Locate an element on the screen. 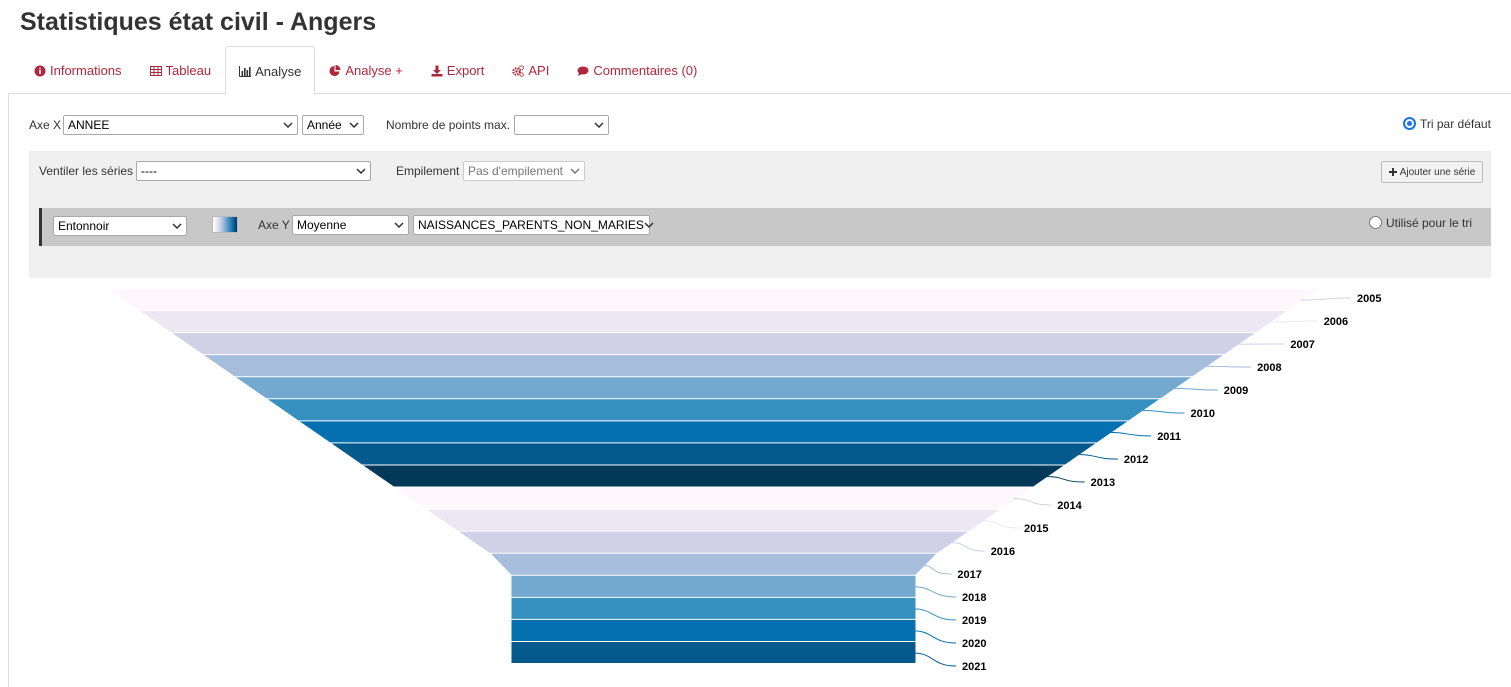  funnel-segment-2008 is located at coordinates (713, 366).